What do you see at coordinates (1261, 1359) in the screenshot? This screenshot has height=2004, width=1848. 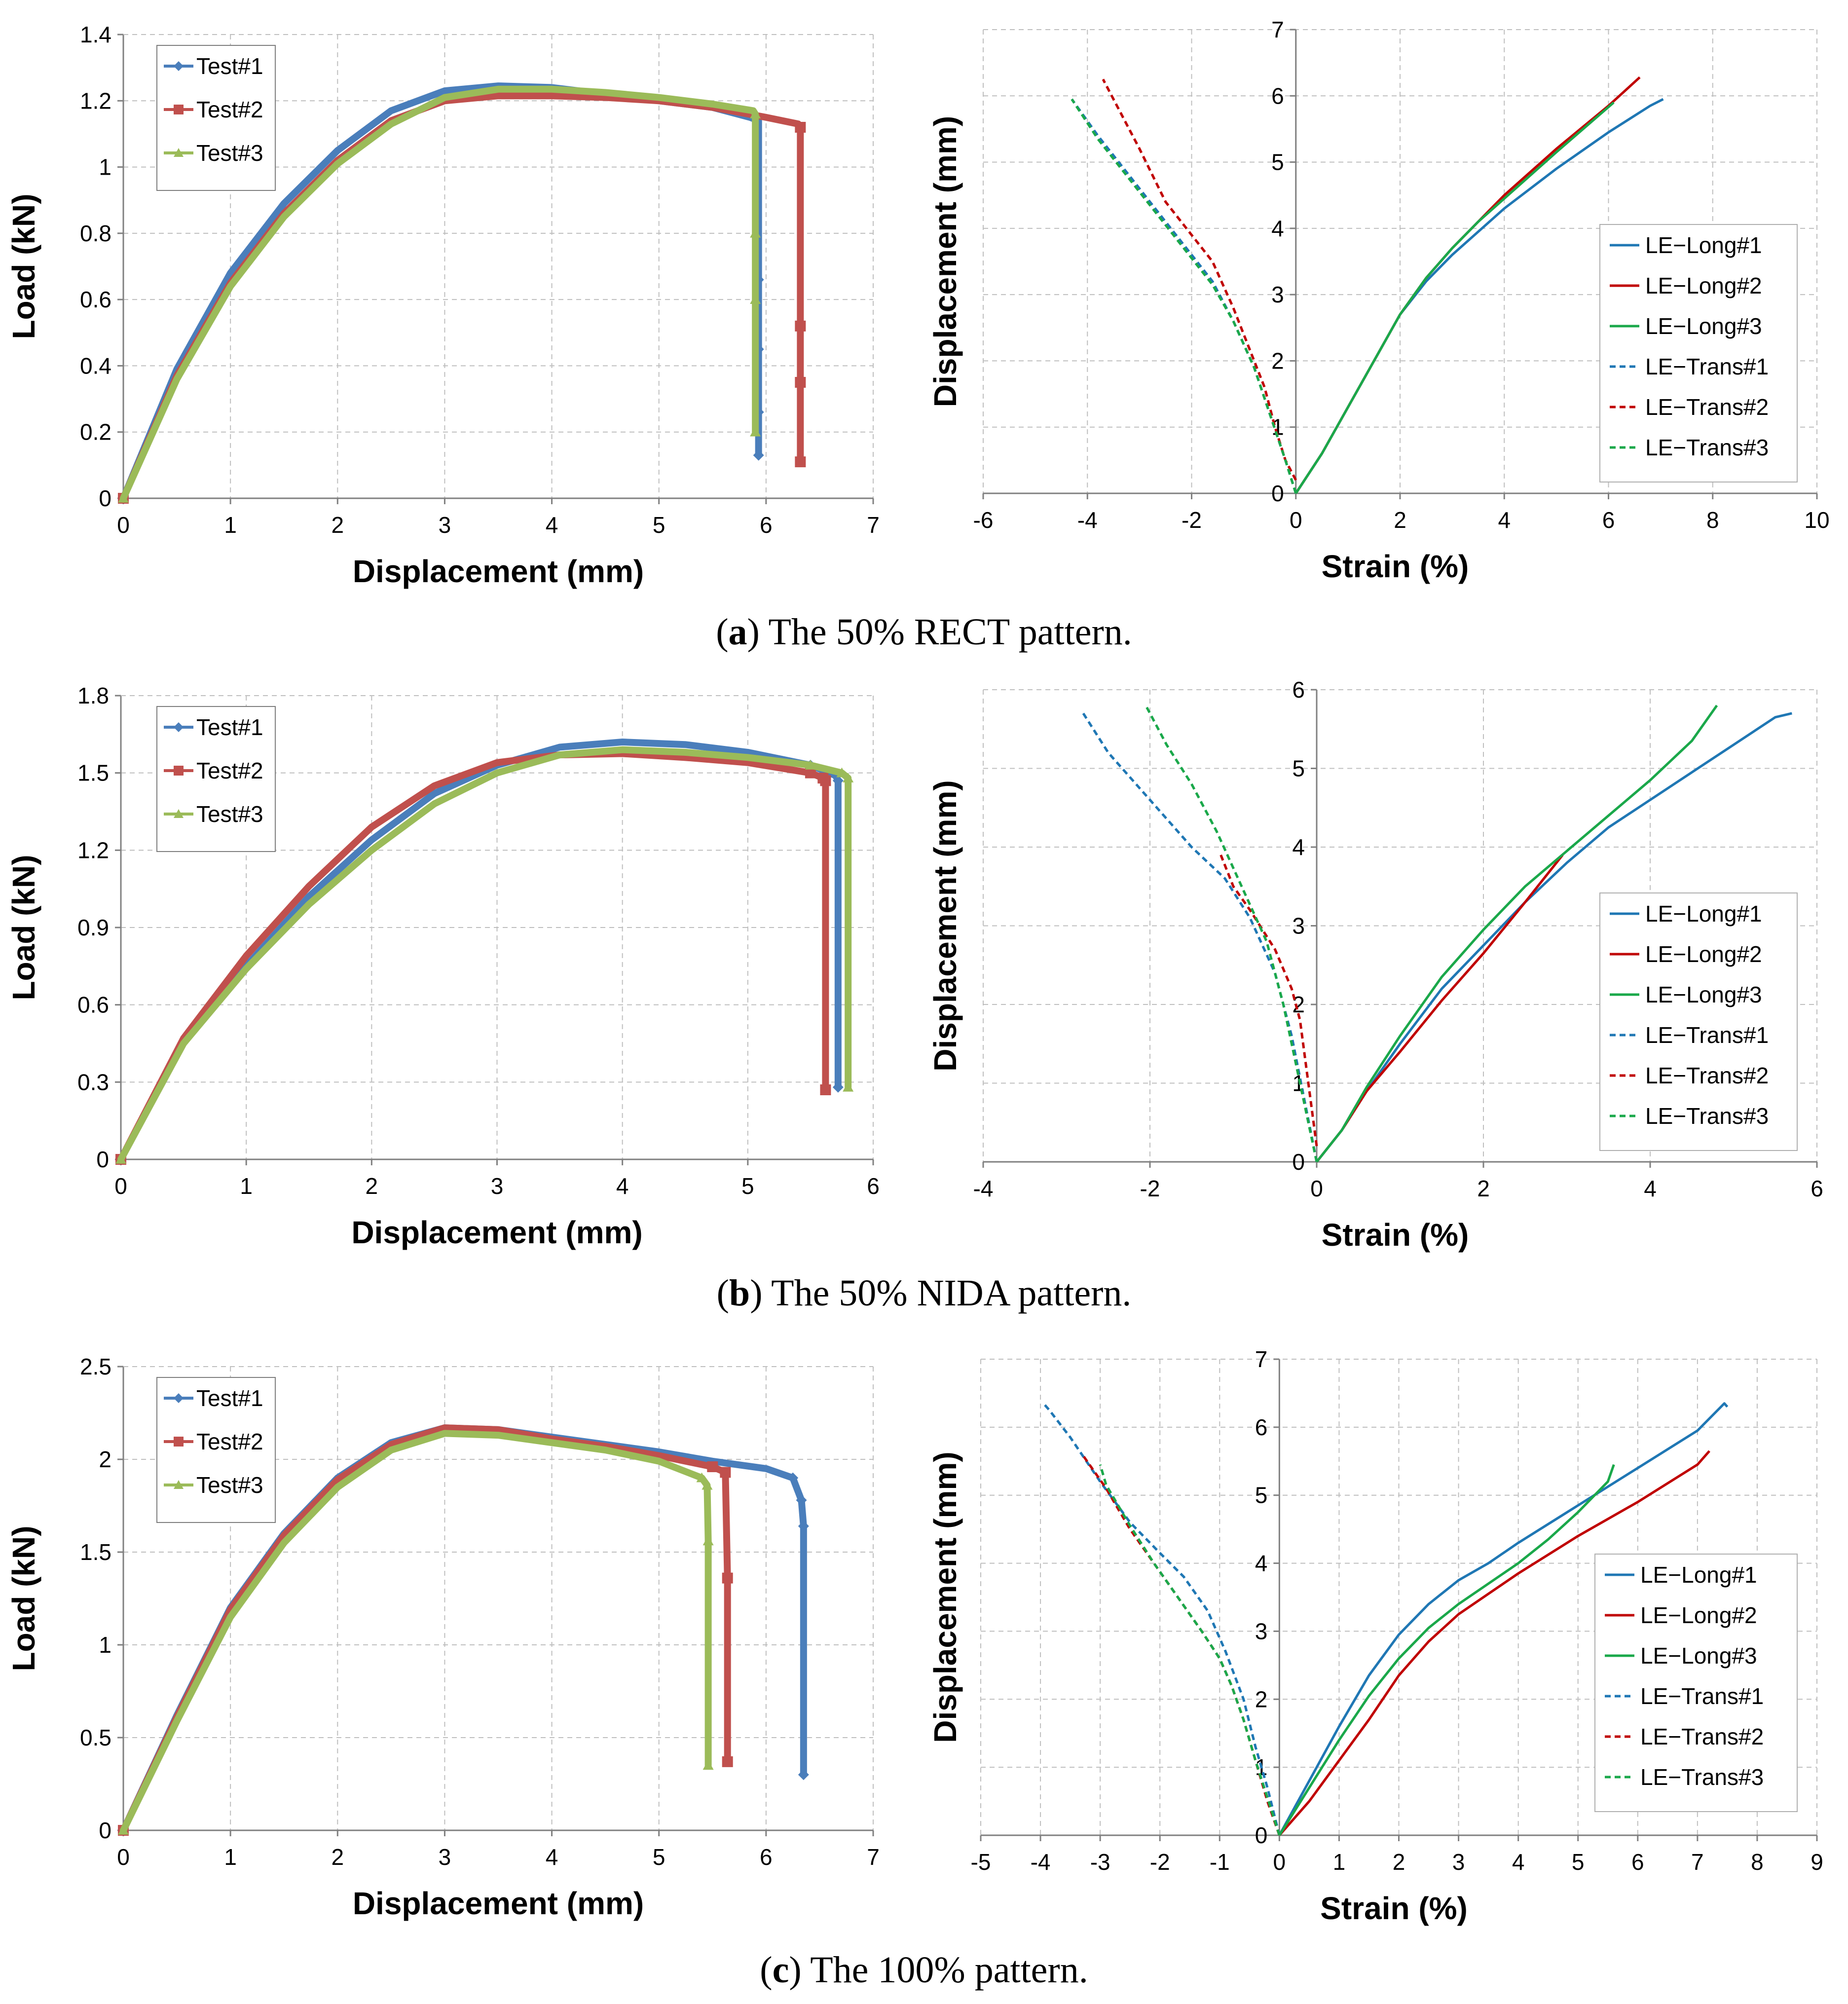 I see `y-tick-label: 7` at bounding box center [1261, 1359].